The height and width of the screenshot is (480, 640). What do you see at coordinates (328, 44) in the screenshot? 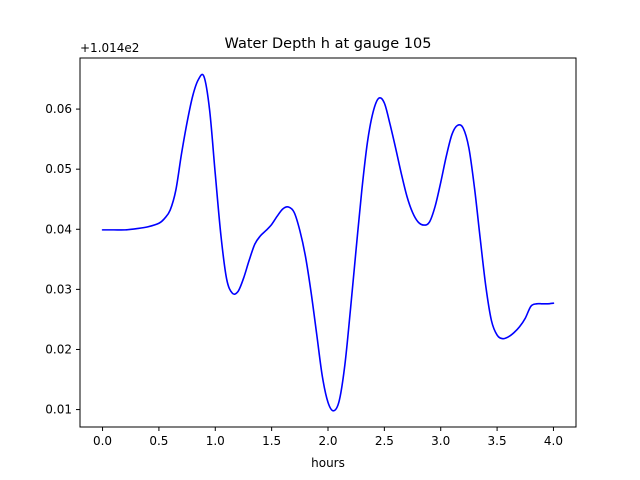
I see `chart-title: Water Depth h at gauge 105` at bounding box center [328, 44].